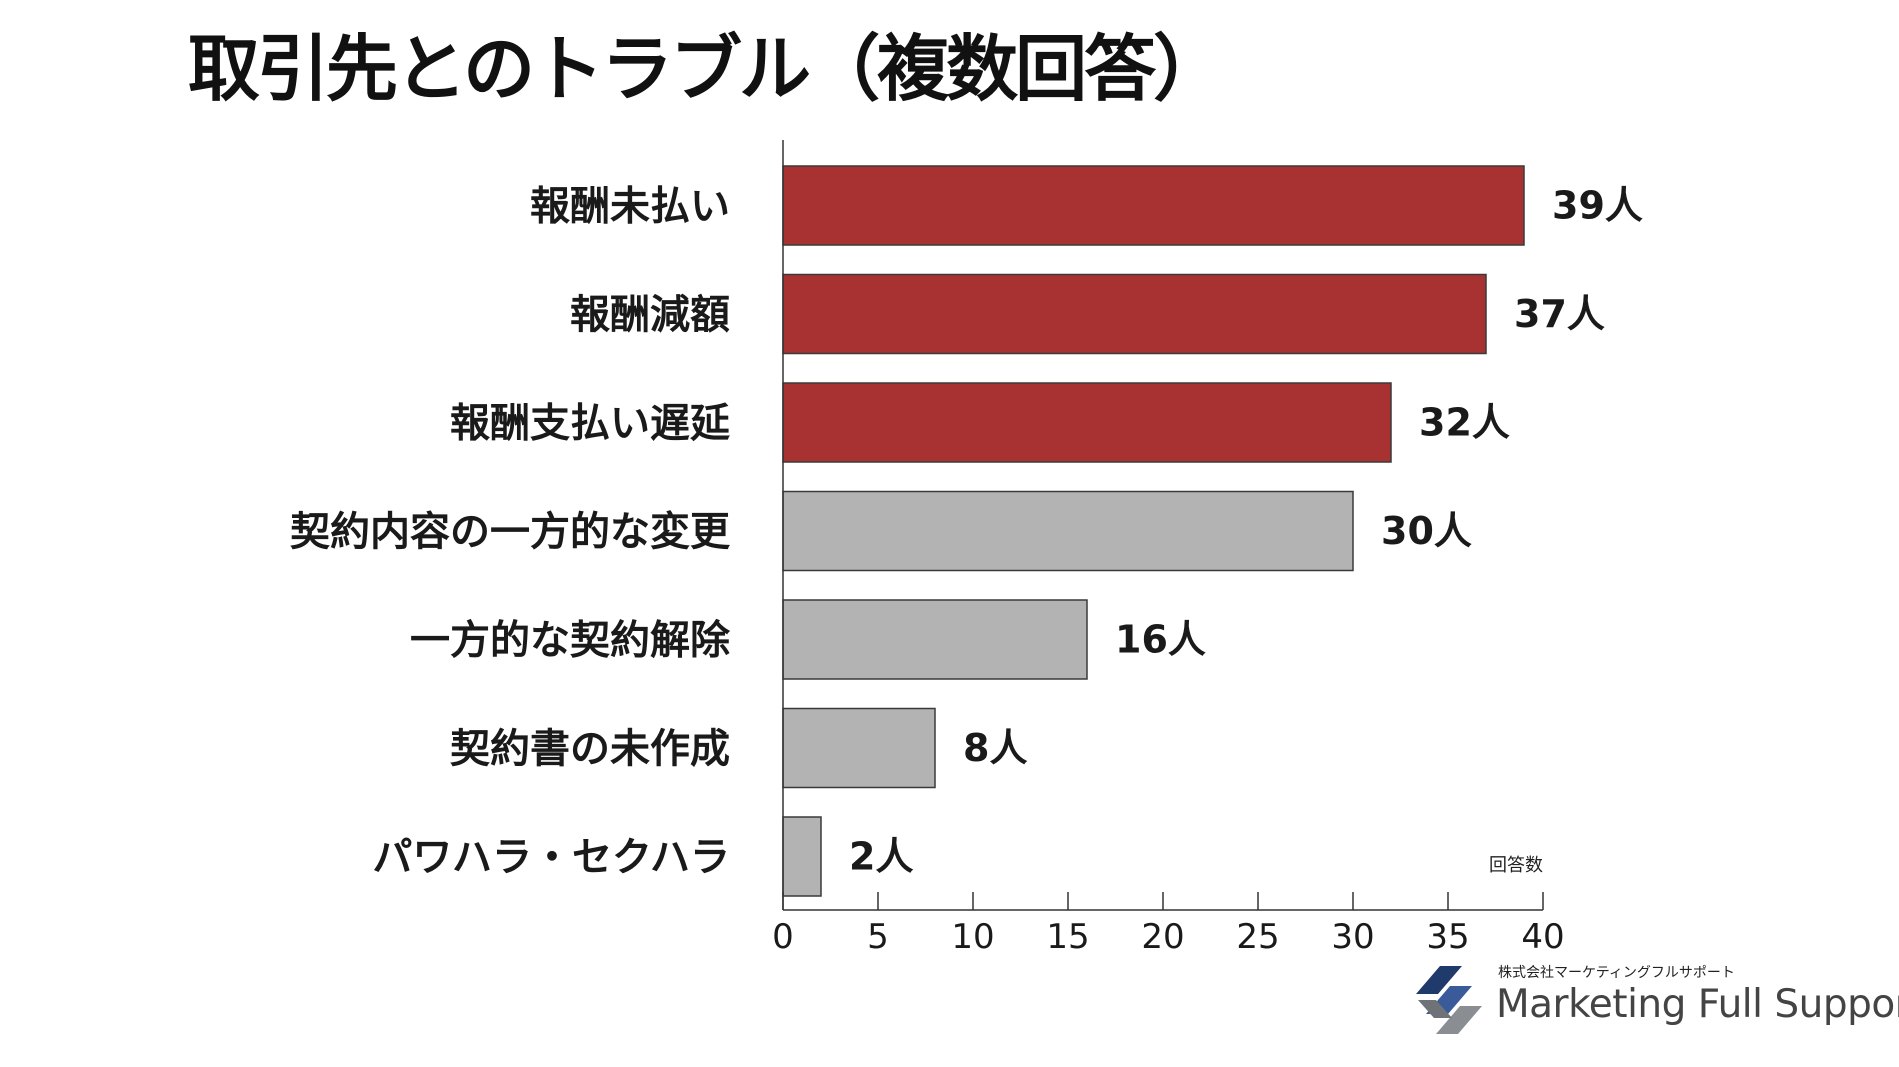 This screenshot has width=1899, height=1067. Describe the element at coordinates (878, 937) in the screenshot. I see `x-tick-label: 5` at that location.